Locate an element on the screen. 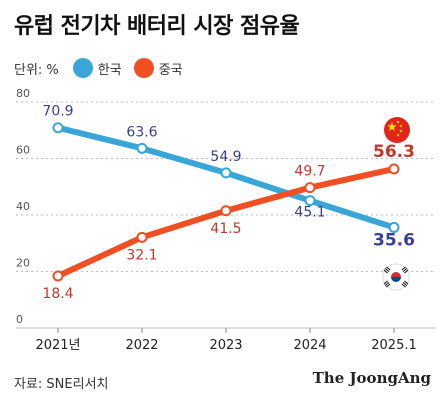 This screenshot has width=443, height=401. legend-item-korea: 한국 is located at coordinates (97, 68).